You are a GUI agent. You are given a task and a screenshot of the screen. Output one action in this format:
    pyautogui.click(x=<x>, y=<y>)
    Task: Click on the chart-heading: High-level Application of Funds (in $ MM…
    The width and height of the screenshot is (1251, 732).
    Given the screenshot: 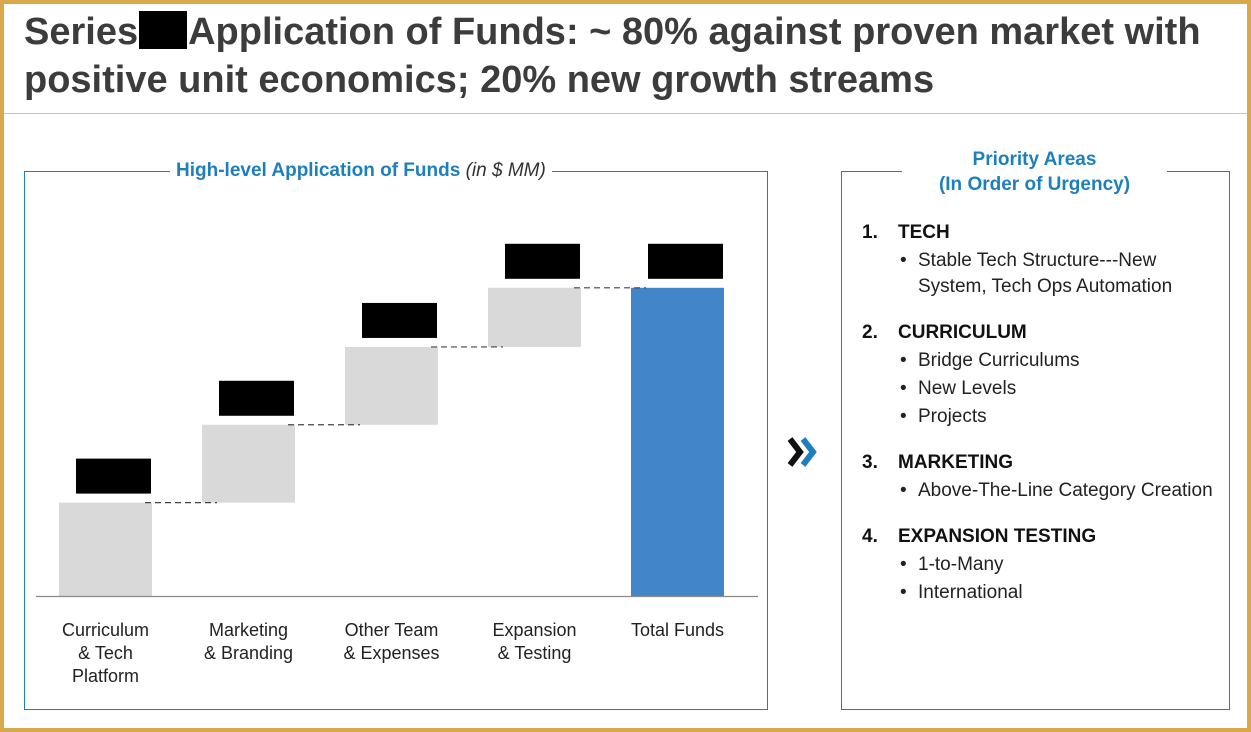 What is the action you would take?
    pyautogui.click(x=361, y=171)
    